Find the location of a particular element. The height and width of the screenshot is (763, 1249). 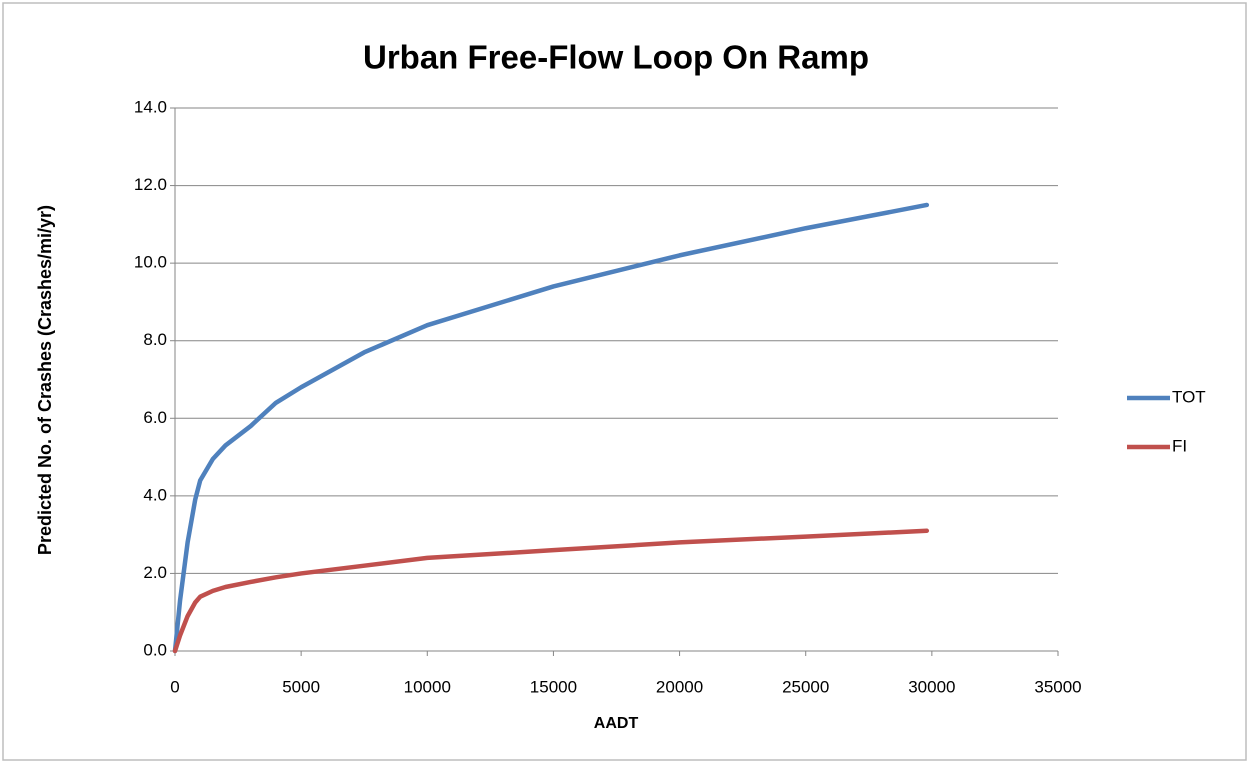

y-tick-label: 0.0 is located at coordinates (155, 649).